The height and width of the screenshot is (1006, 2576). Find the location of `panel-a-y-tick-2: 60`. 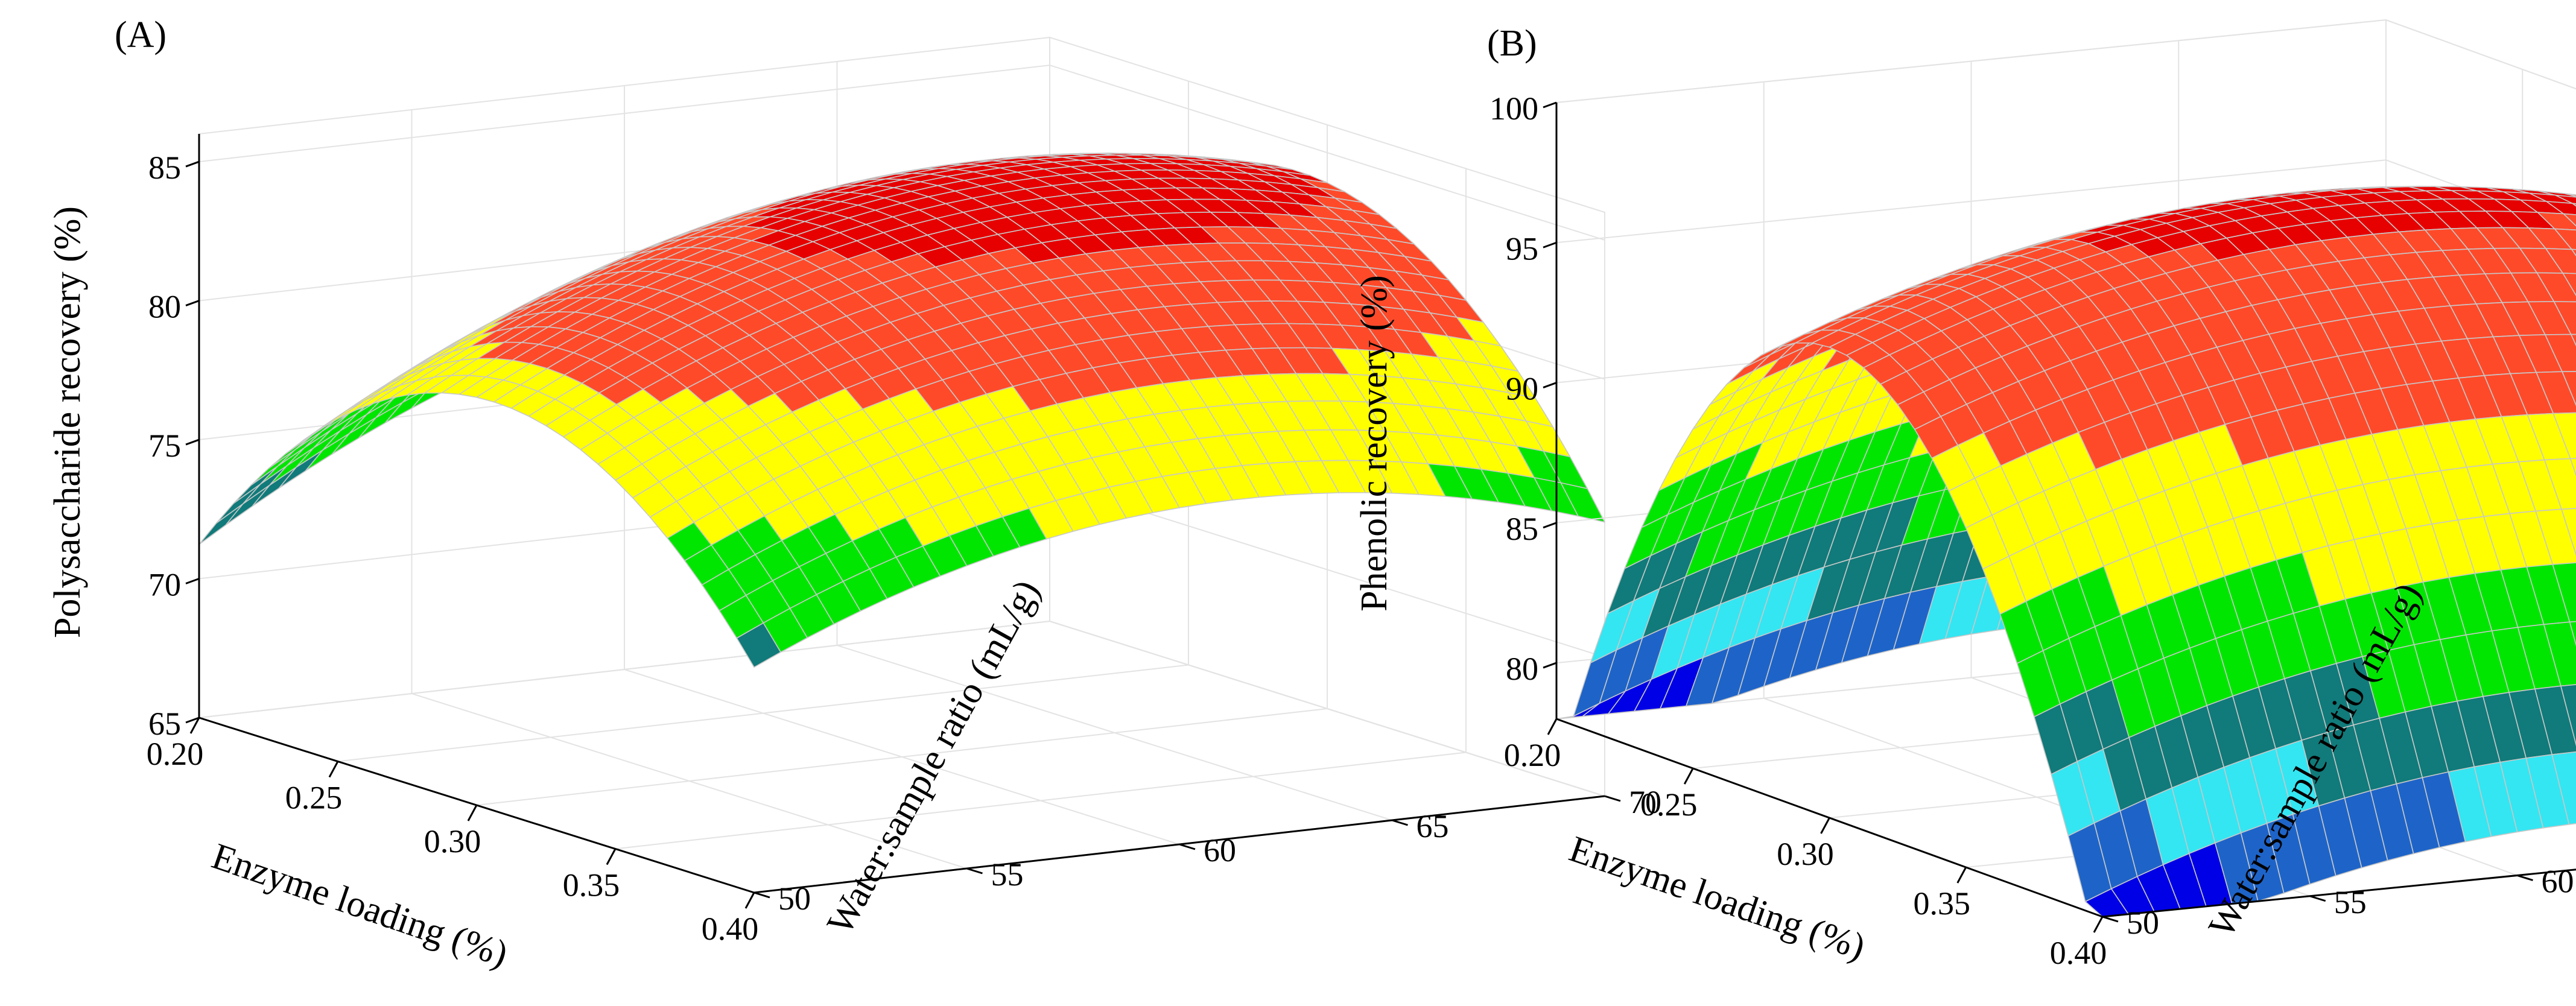

panel-a-y-tick-2: 60 is located at coordinates (1220, 850).